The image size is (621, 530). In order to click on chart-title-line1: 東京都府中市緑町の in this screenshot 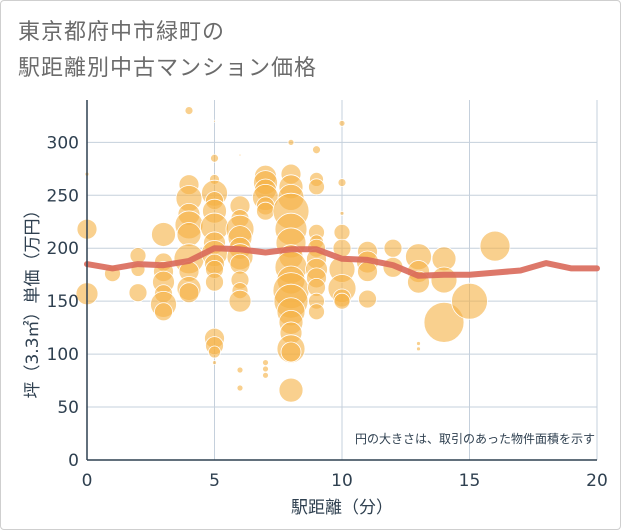, I will do `click(122, 32)`.